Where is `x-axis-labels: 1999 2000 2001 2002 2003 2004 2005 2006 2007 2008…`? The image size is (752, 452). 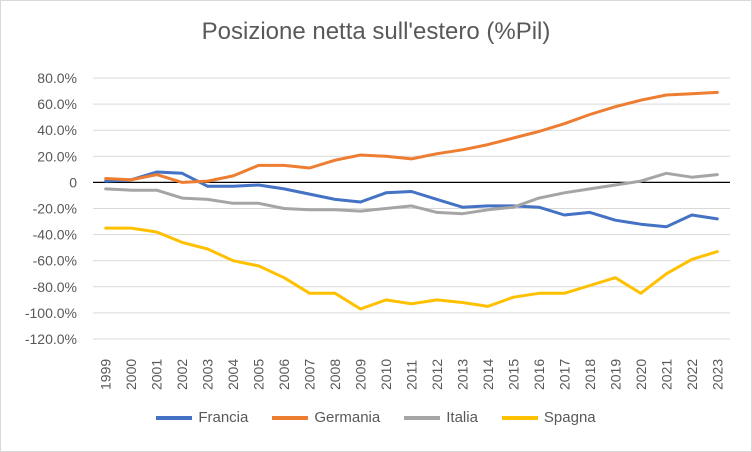 x-axis-labels: 1999 2000 2001 2002 2003 2004 2005 2006 2007 2008… is located at coordinates (412, 374).